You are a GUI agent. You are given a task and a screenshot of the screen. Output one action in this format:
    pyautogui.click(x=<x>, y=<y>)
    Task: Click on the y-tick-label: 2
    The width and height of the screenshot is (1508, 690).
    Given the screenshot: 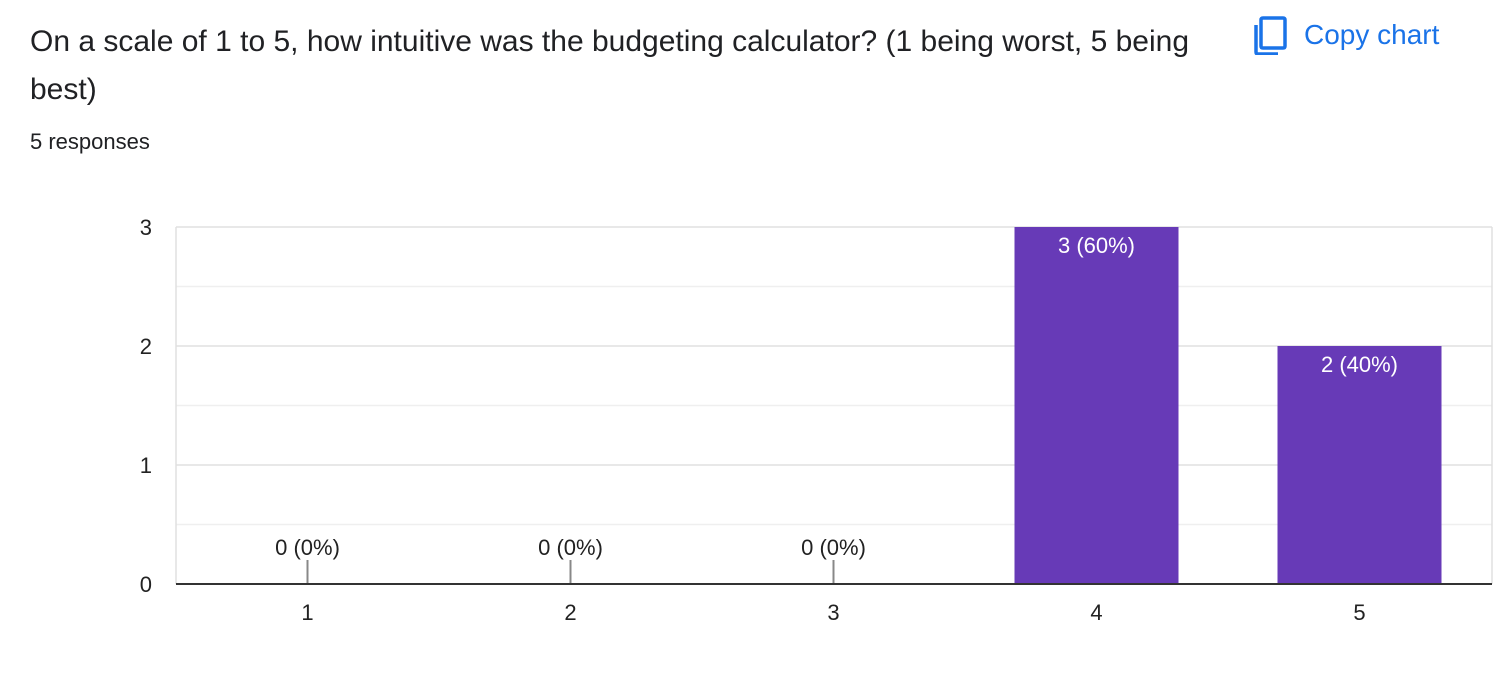 What is the action you would take?
    pyautogui.click(x=146, y=346)
    